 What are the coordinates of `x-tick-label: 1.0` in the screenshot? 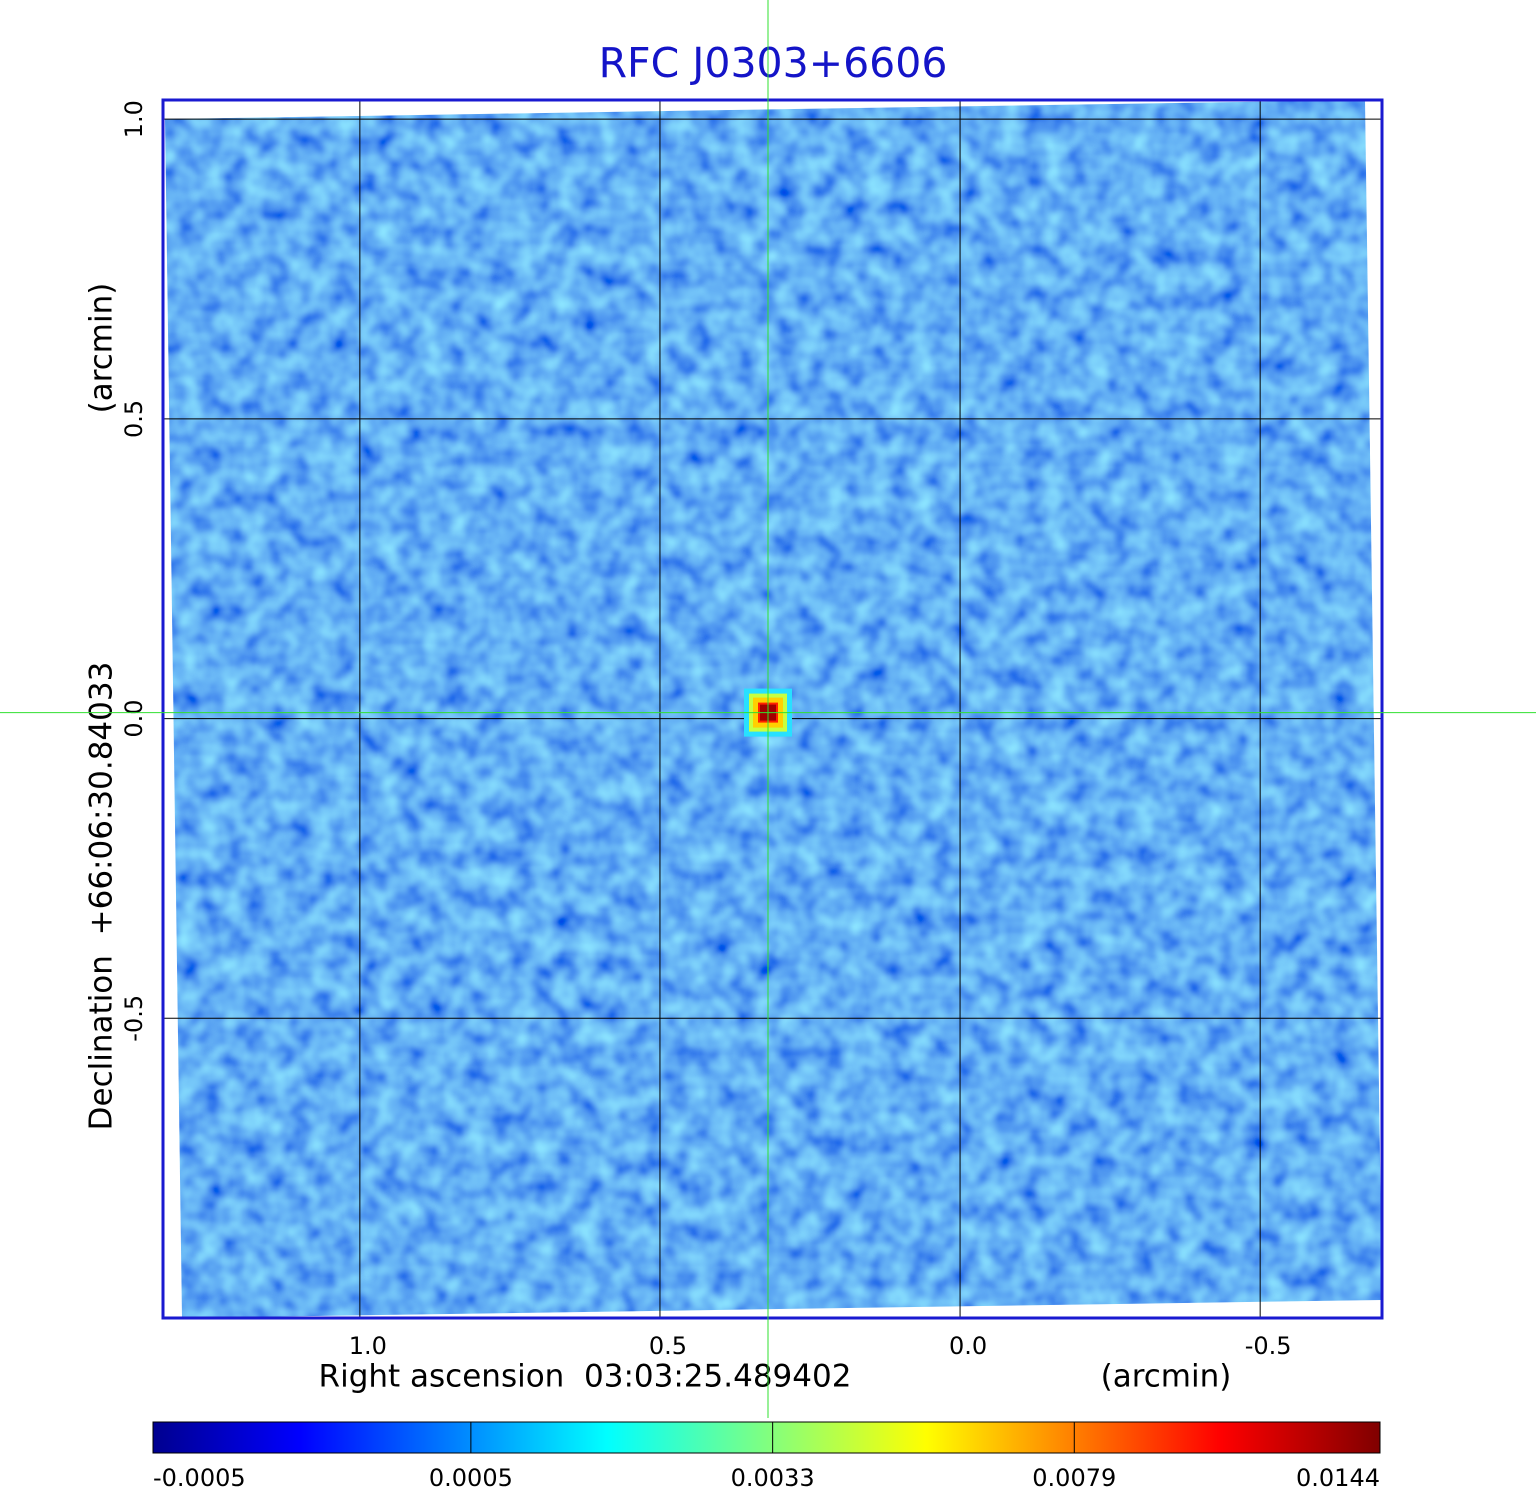 It's located at (368, 1346).